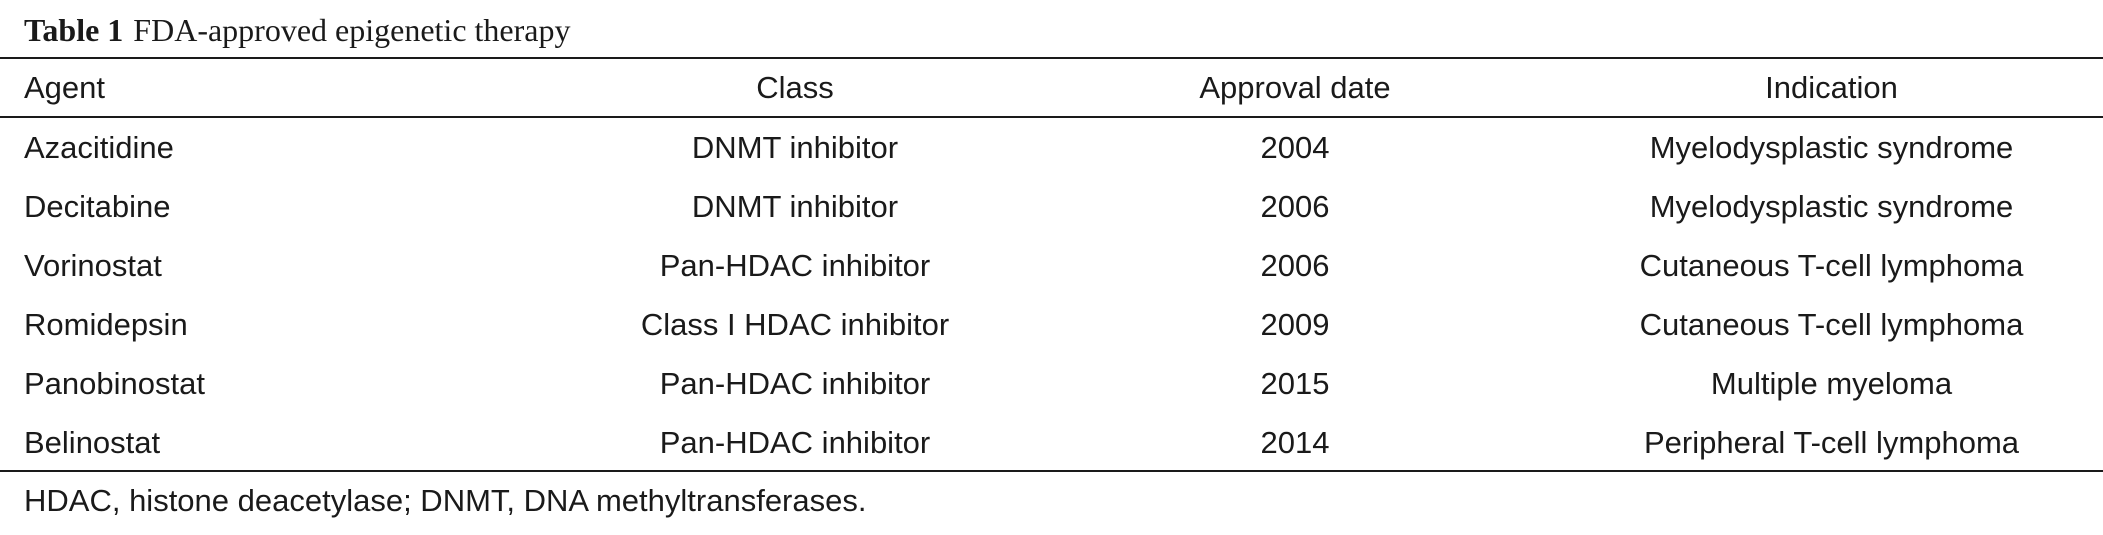 Image resolution: width=2103 pixels, height=535 pixels. What do you see at coordinates (1295, 324) in the screenshot?
I see `cell-approval-date: 2009` at bounding box center [1295, 324].